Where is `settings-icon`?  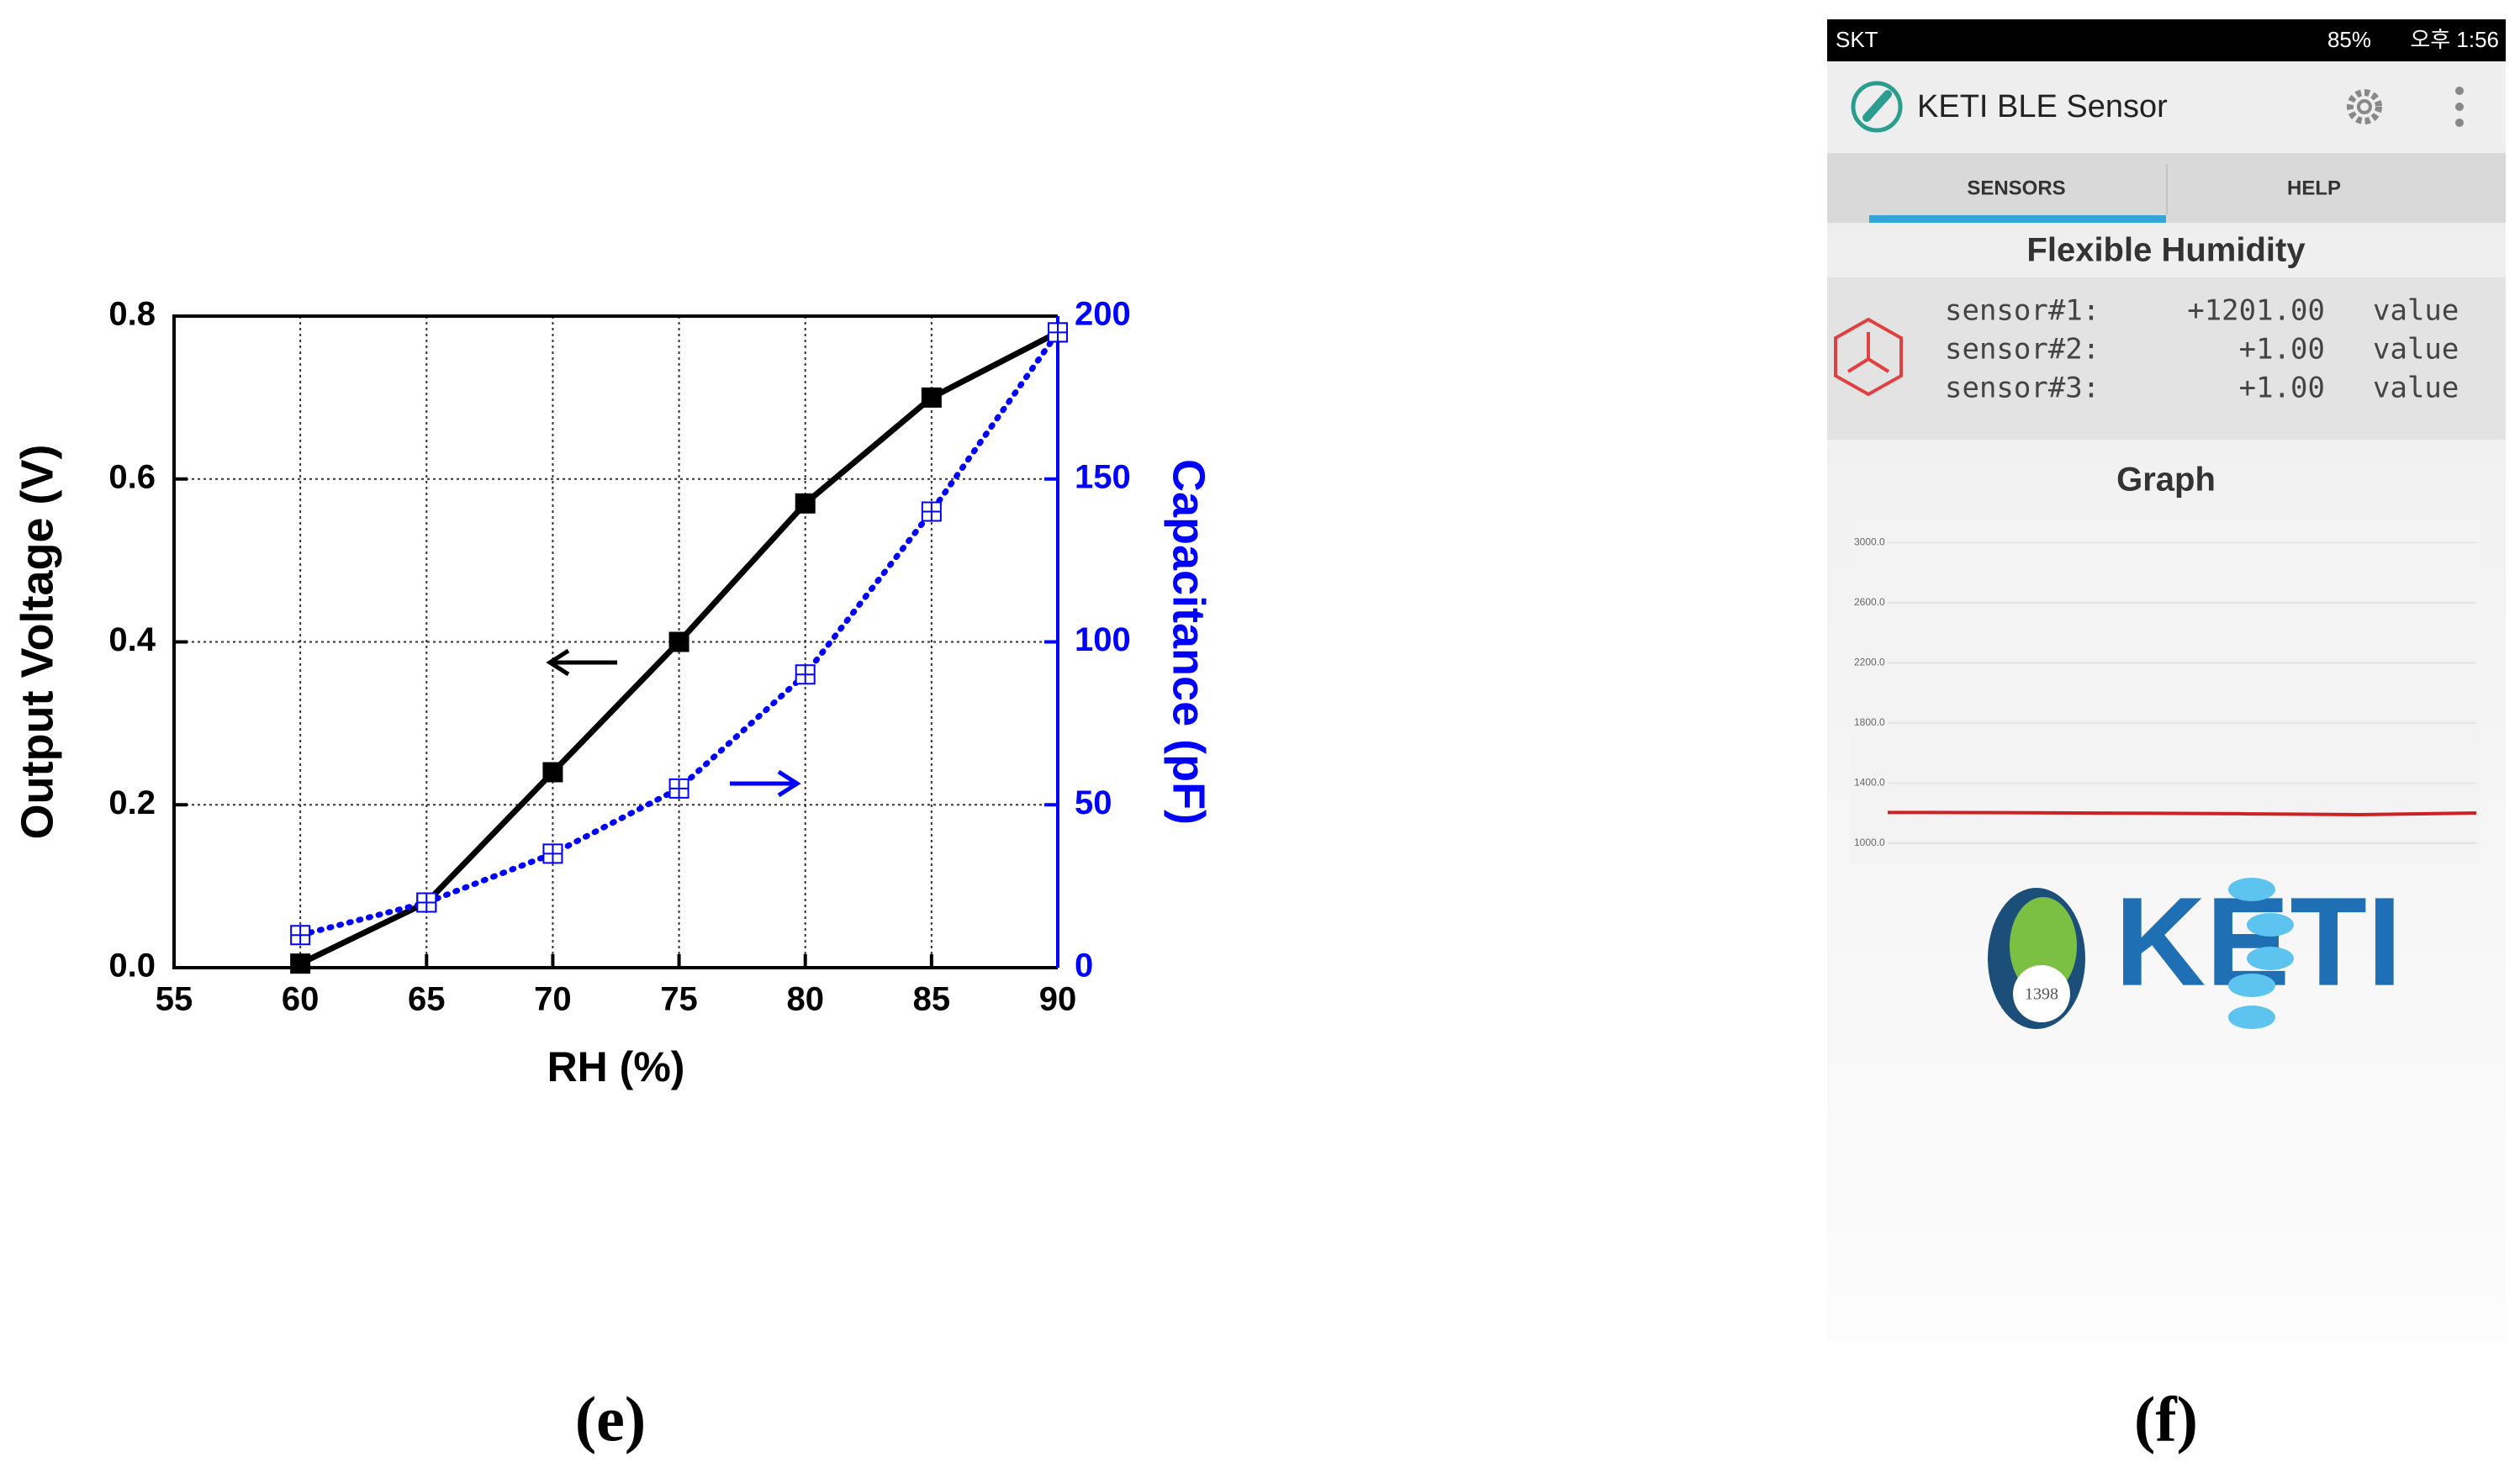 settings-icon is located at coordinates (2364, 106).